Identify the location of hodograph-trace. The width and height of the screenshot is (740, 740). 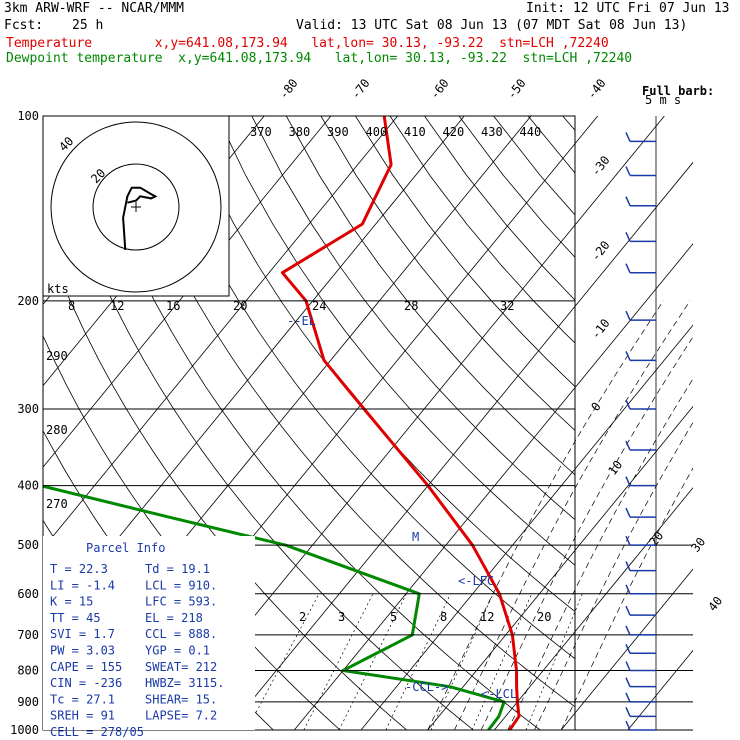
(140, 218).